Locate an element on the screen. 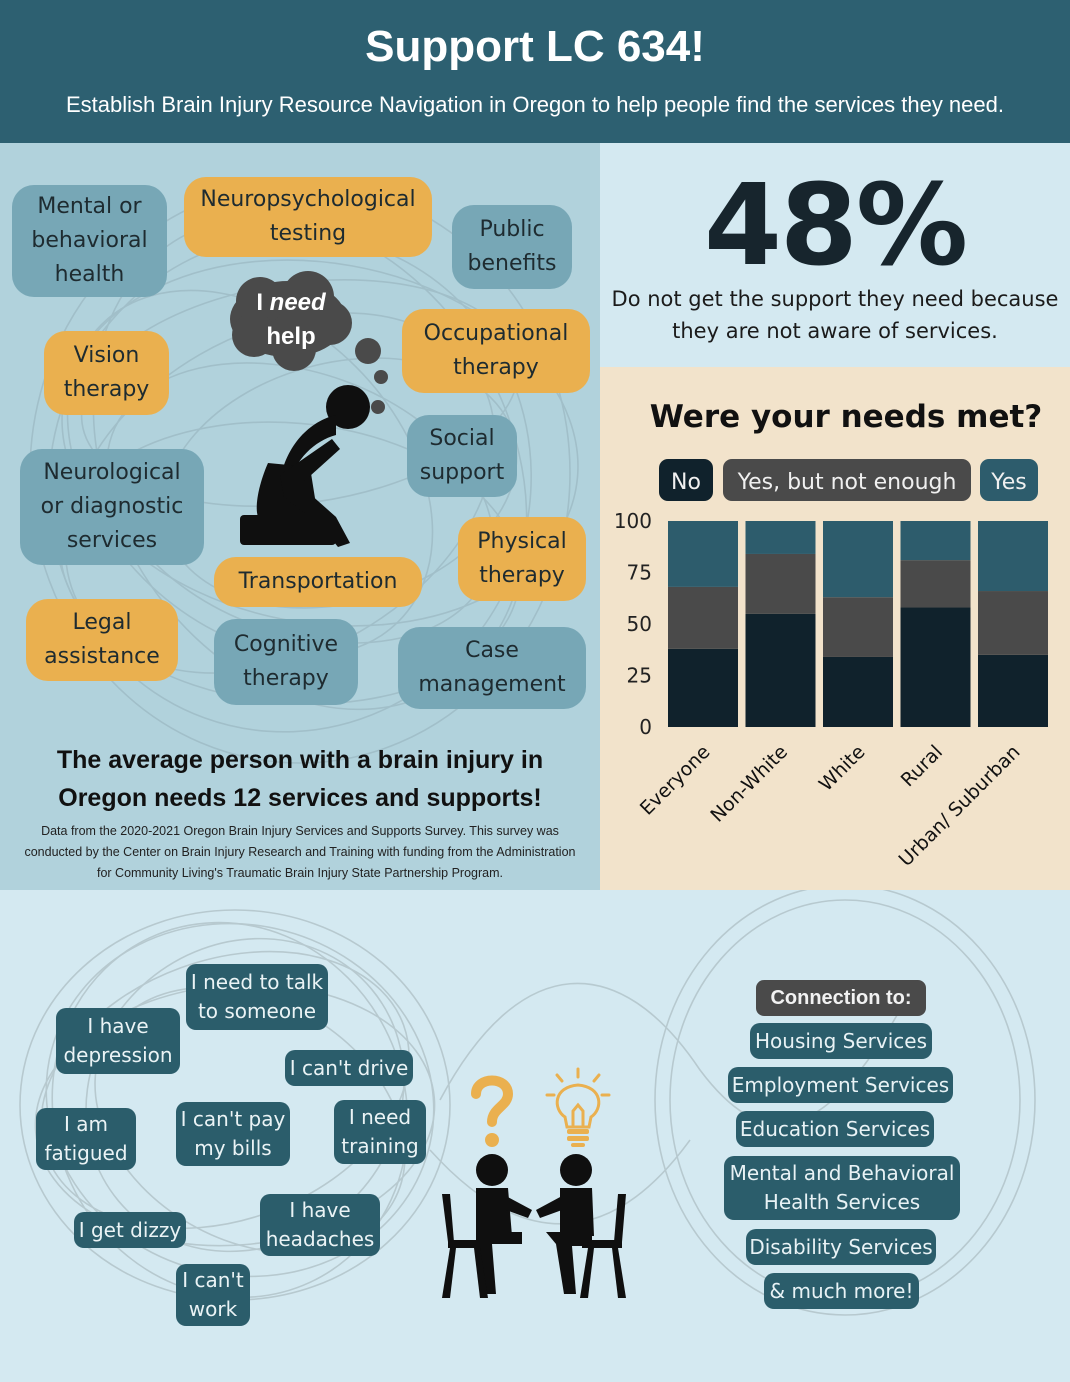  service-physical-therapy: Physical therapy is located at coordinates (522, 559).